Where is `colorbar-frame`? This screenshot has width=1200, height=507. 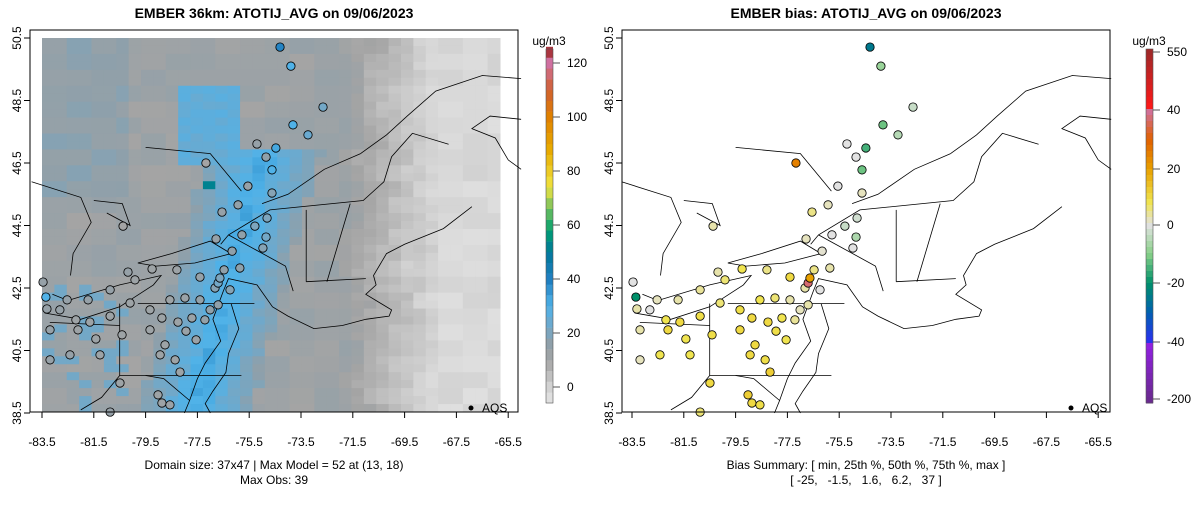
colorbar-frame is located at coordinates (549, 226).